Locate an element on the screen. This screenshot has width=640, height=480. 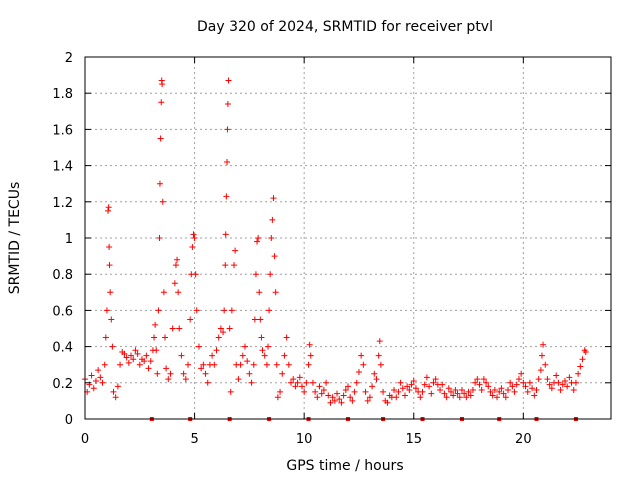
y-tick-label: 2 is located at coordinates (69, 58).